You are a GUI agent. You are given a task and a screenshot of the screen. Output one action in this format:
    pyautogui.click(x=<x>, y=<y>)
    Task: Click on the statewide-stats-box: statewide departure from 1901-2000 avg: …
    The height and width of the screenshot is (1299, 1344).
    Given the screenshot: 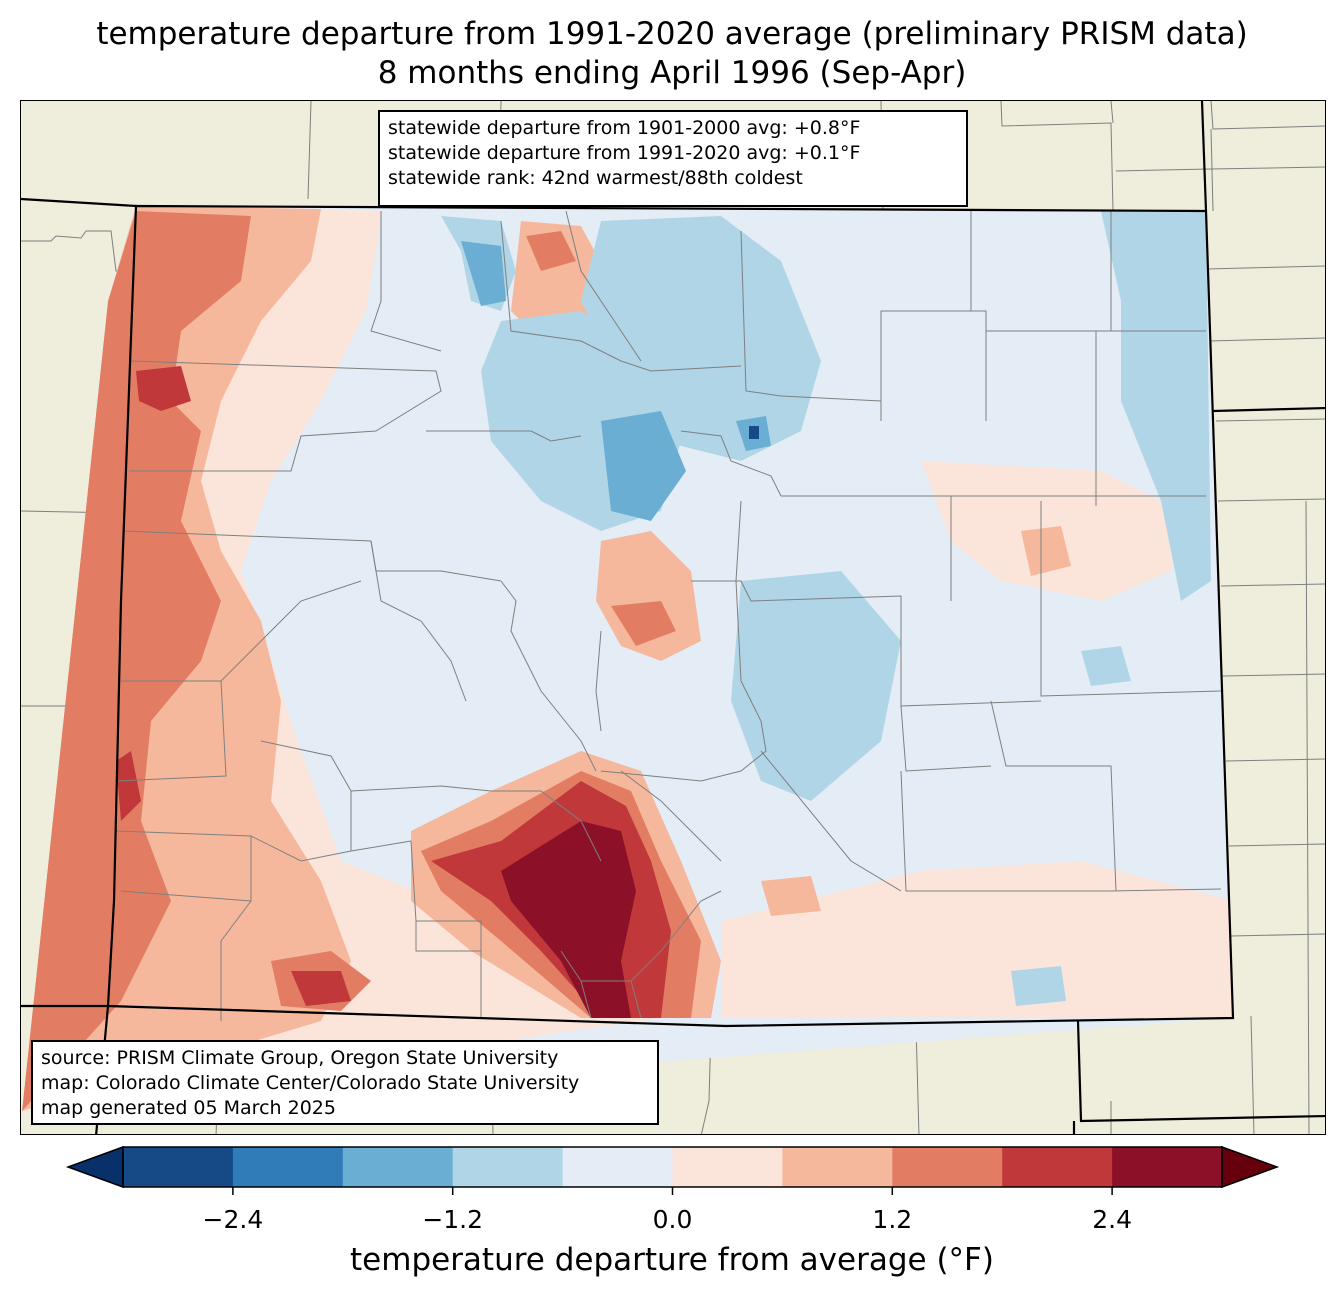 What is the action you would take?
    pyautogui.click(x=673, y=158)
    